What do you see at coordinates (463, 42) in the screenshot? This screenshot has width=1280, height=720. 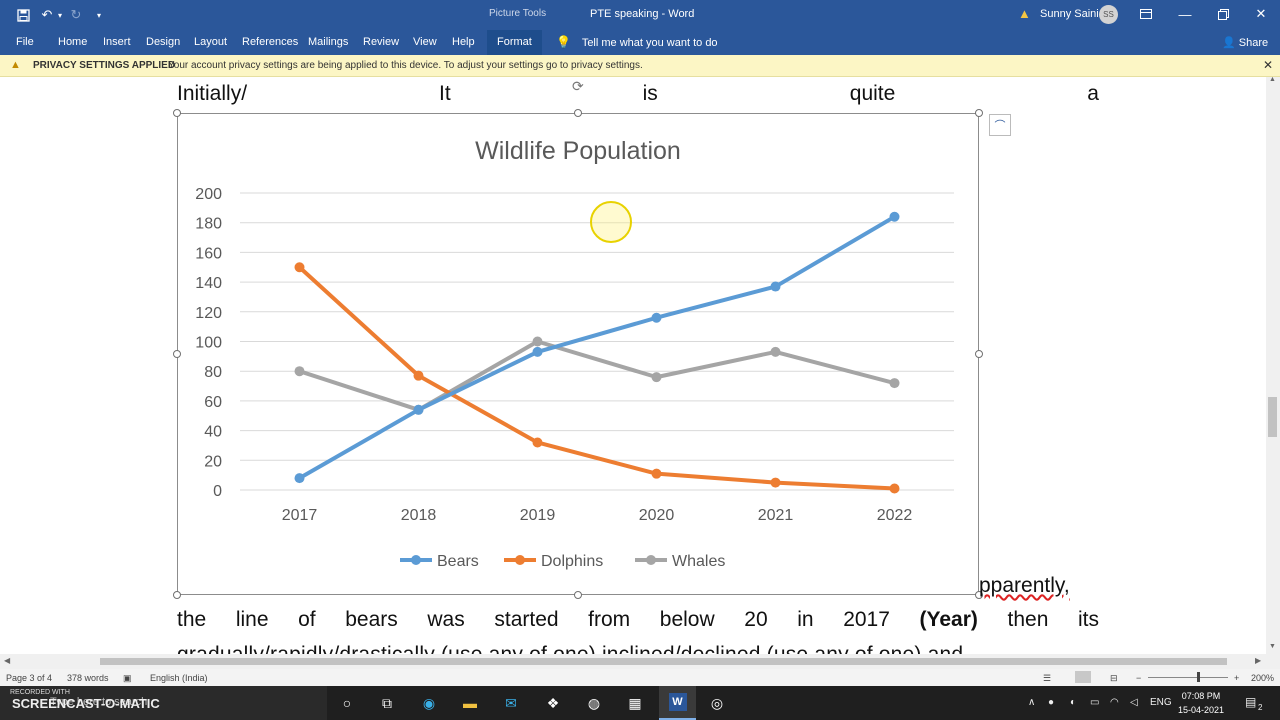 I see `tab-help: Help` at bounding box center [463, 42].